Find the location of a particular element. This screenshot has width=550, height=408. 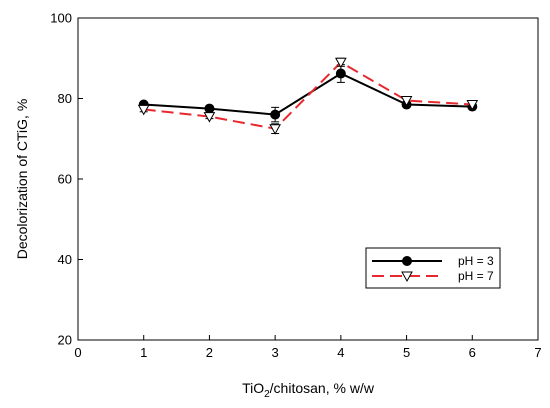

x-tick-label: 7 is located at coordinates (537, 352).